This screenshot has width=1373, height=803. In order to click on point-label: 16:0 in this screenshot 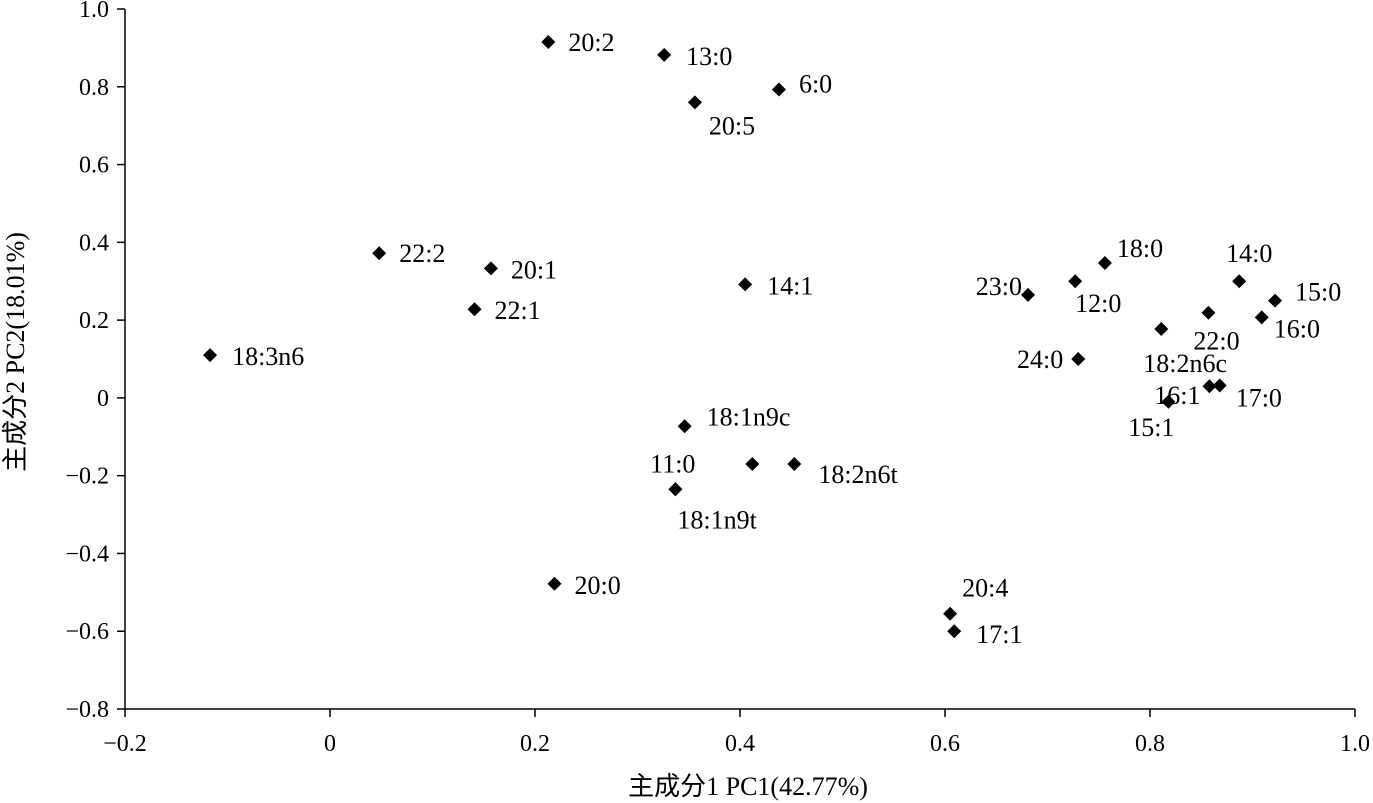, I will do `click(1297, 328)`.